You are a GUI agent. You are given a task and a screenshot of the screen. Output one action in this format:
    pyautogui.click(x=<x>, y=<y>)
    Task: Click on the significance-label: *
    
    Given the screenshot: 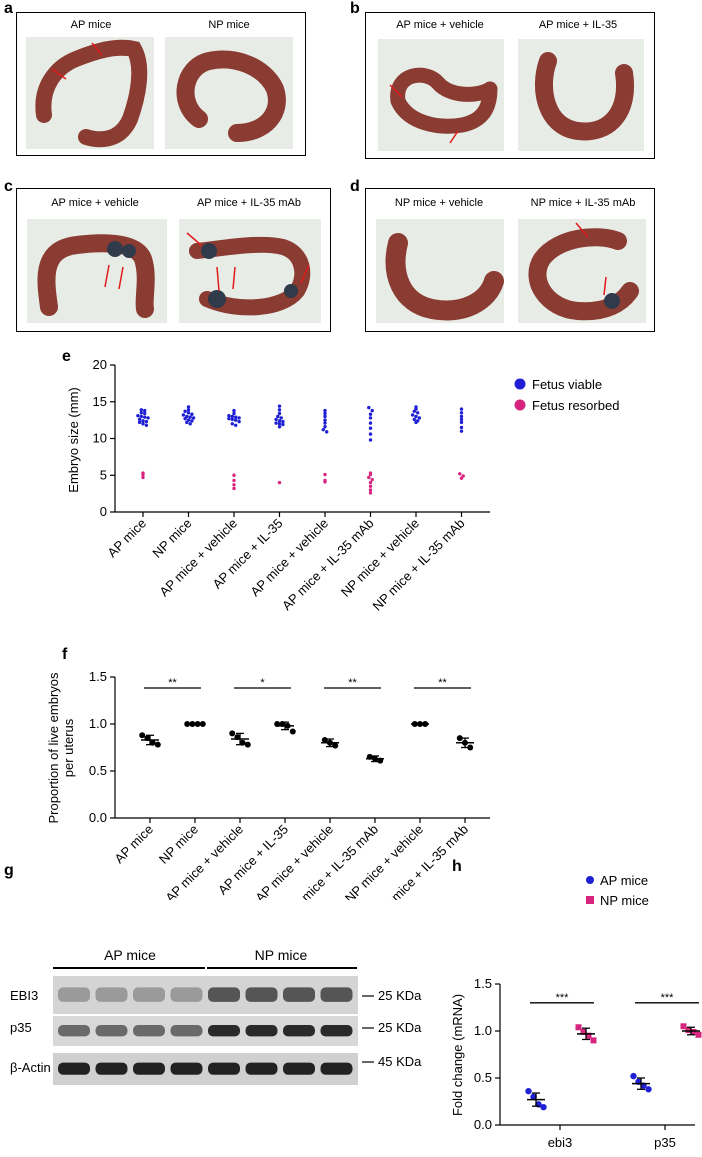 What is the action you would take?
    pyautogui.click(x=262, y=683)
    